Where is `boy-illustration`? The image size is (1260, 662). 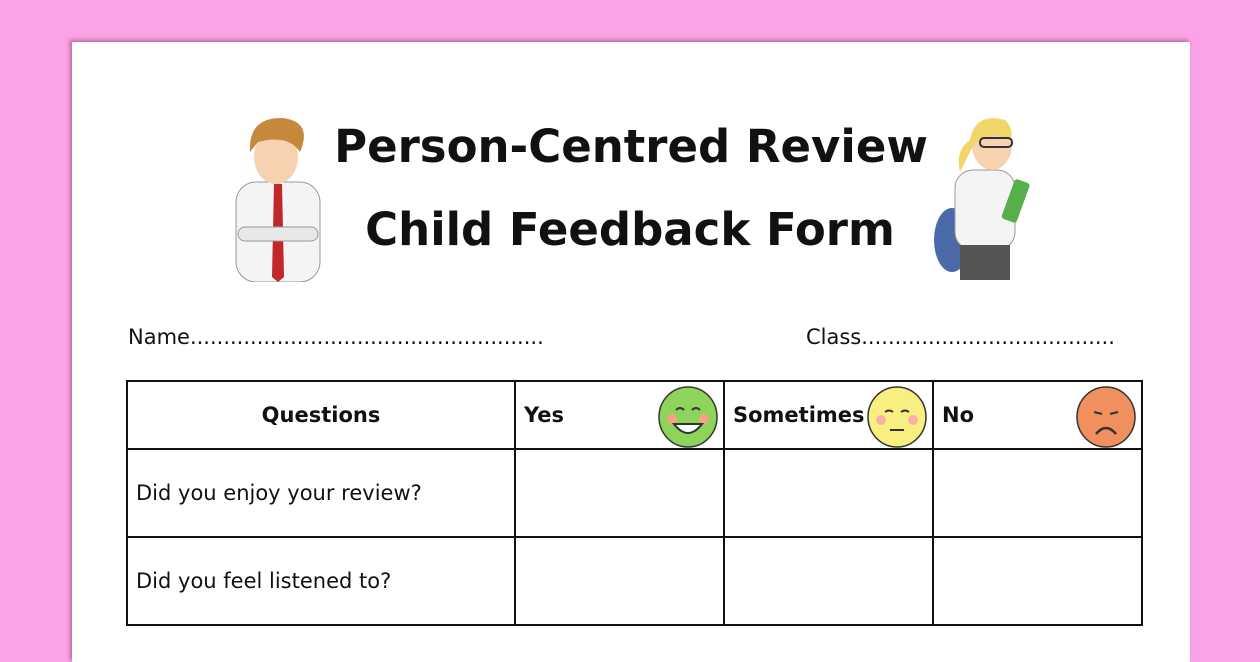
boy-illustration is located at coordinates (278, 199).